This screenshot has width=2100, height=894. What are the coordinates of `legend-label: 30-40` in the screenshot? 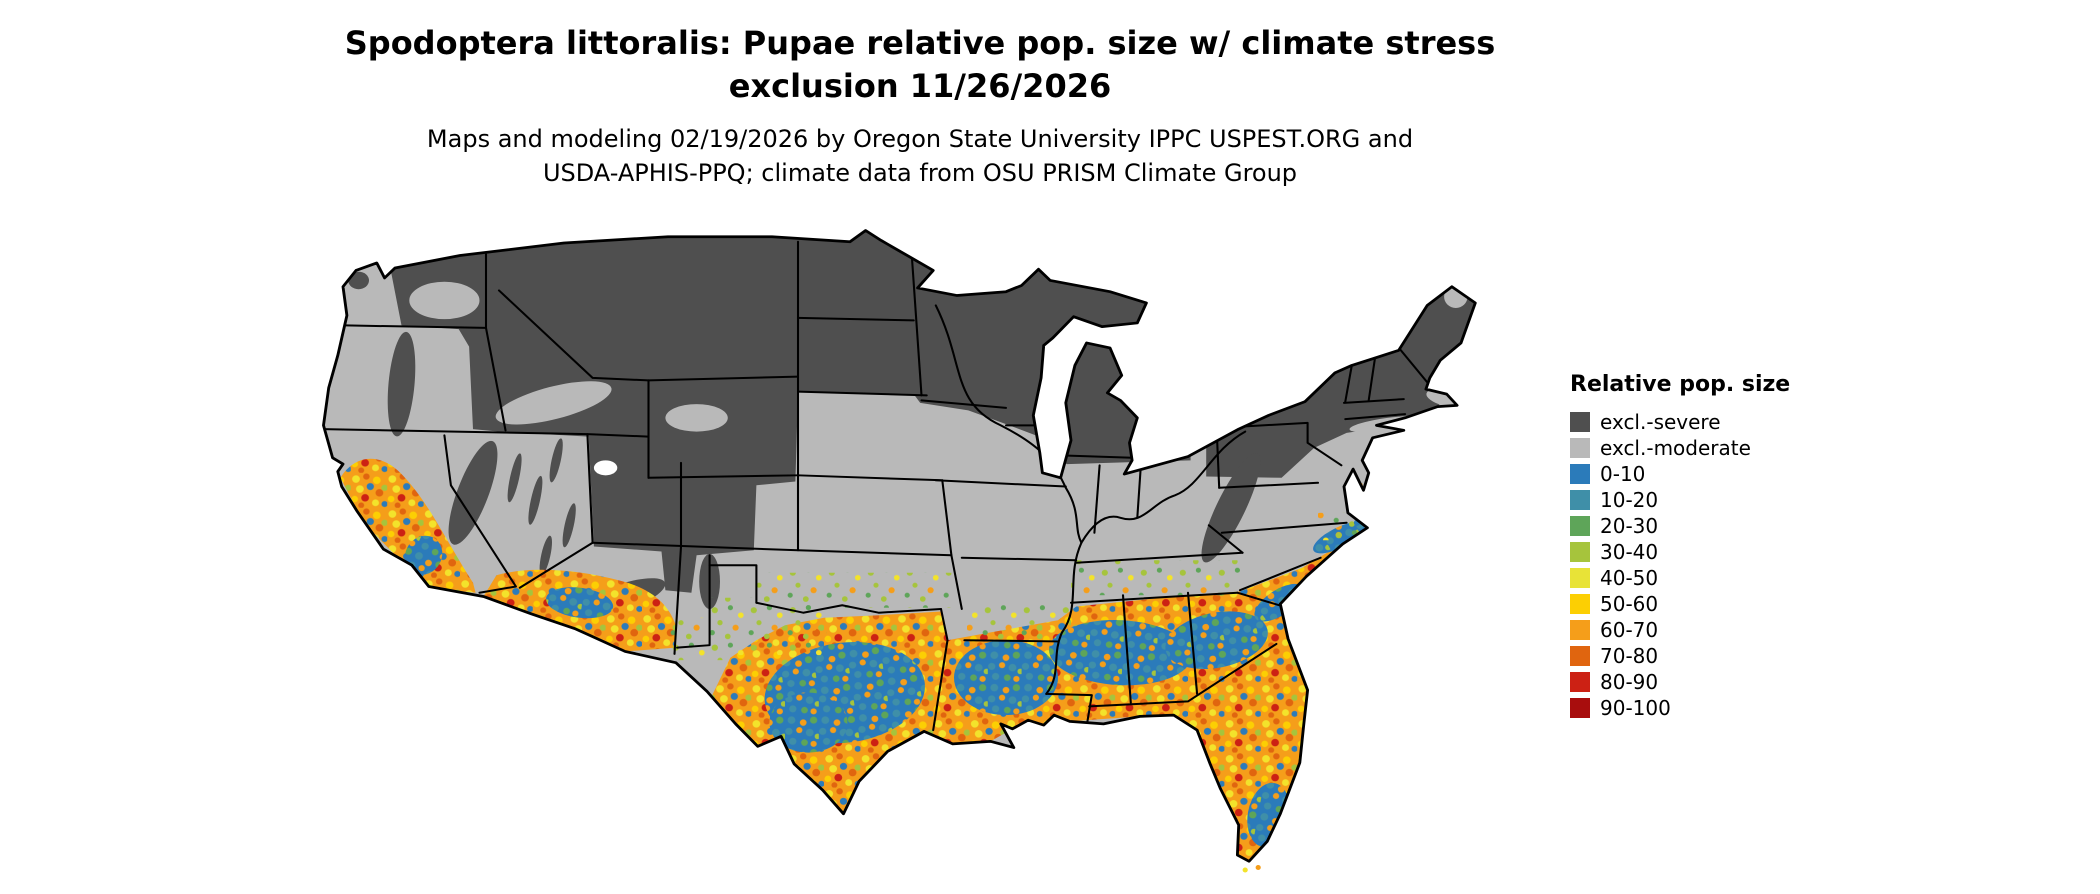 It's located at (1629, 552).